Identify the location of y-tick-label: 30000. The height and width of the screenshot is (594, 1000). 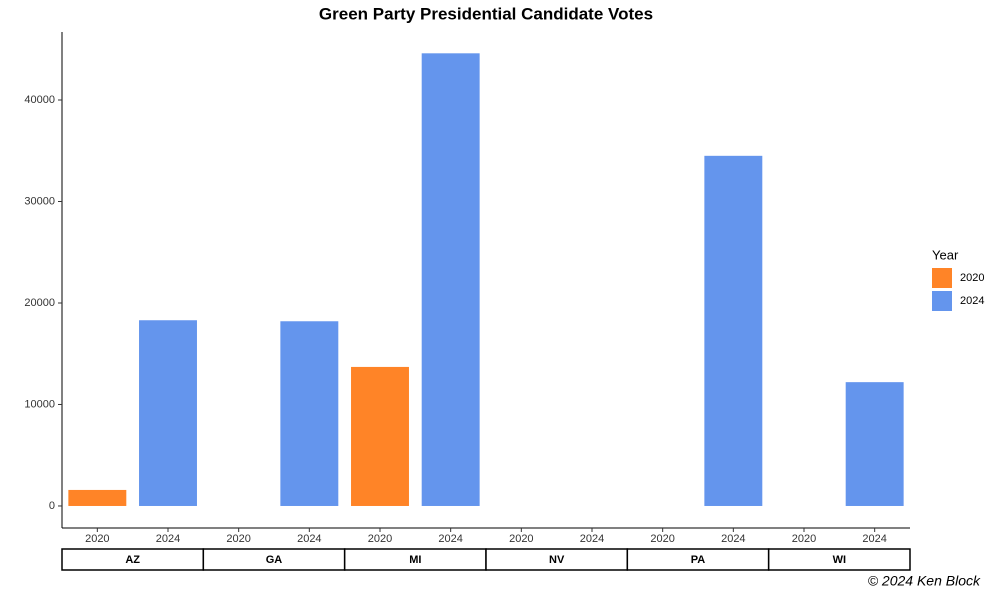
(39, 201).